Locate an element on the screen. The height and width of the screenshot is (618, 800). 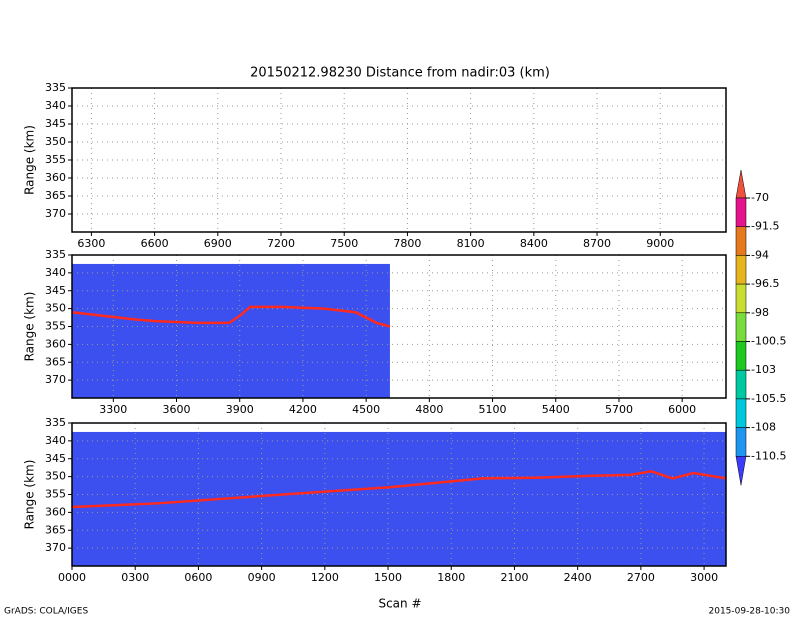
colorbar-label: -100.5 is located at coordinates (768, 341).